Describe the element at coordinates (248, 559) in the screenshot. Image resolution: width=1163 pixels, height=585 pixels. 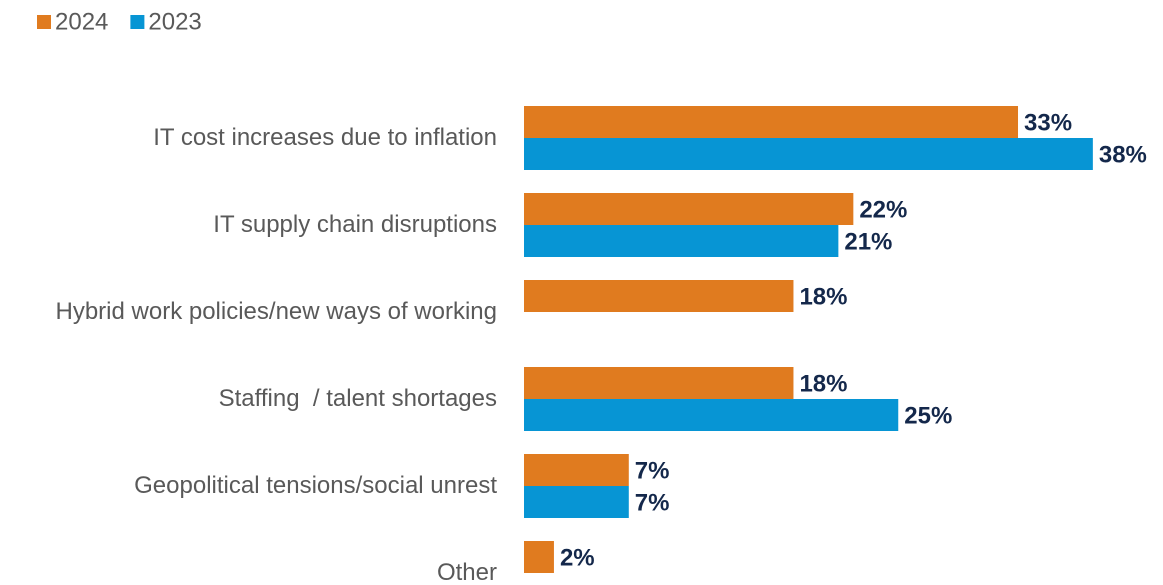
I see `category-label-box: Other` at that location.